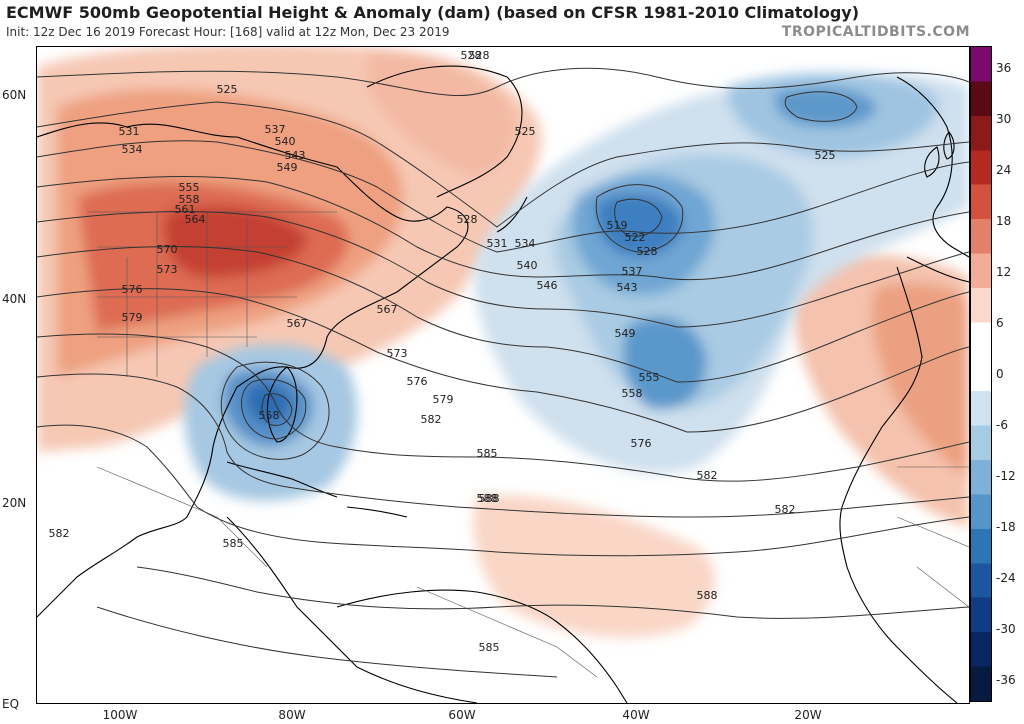 The image size is (1024, 724). Describe the element at coordinates (547, 285) in the screenshot. I see `contour-label: 546` at that location.